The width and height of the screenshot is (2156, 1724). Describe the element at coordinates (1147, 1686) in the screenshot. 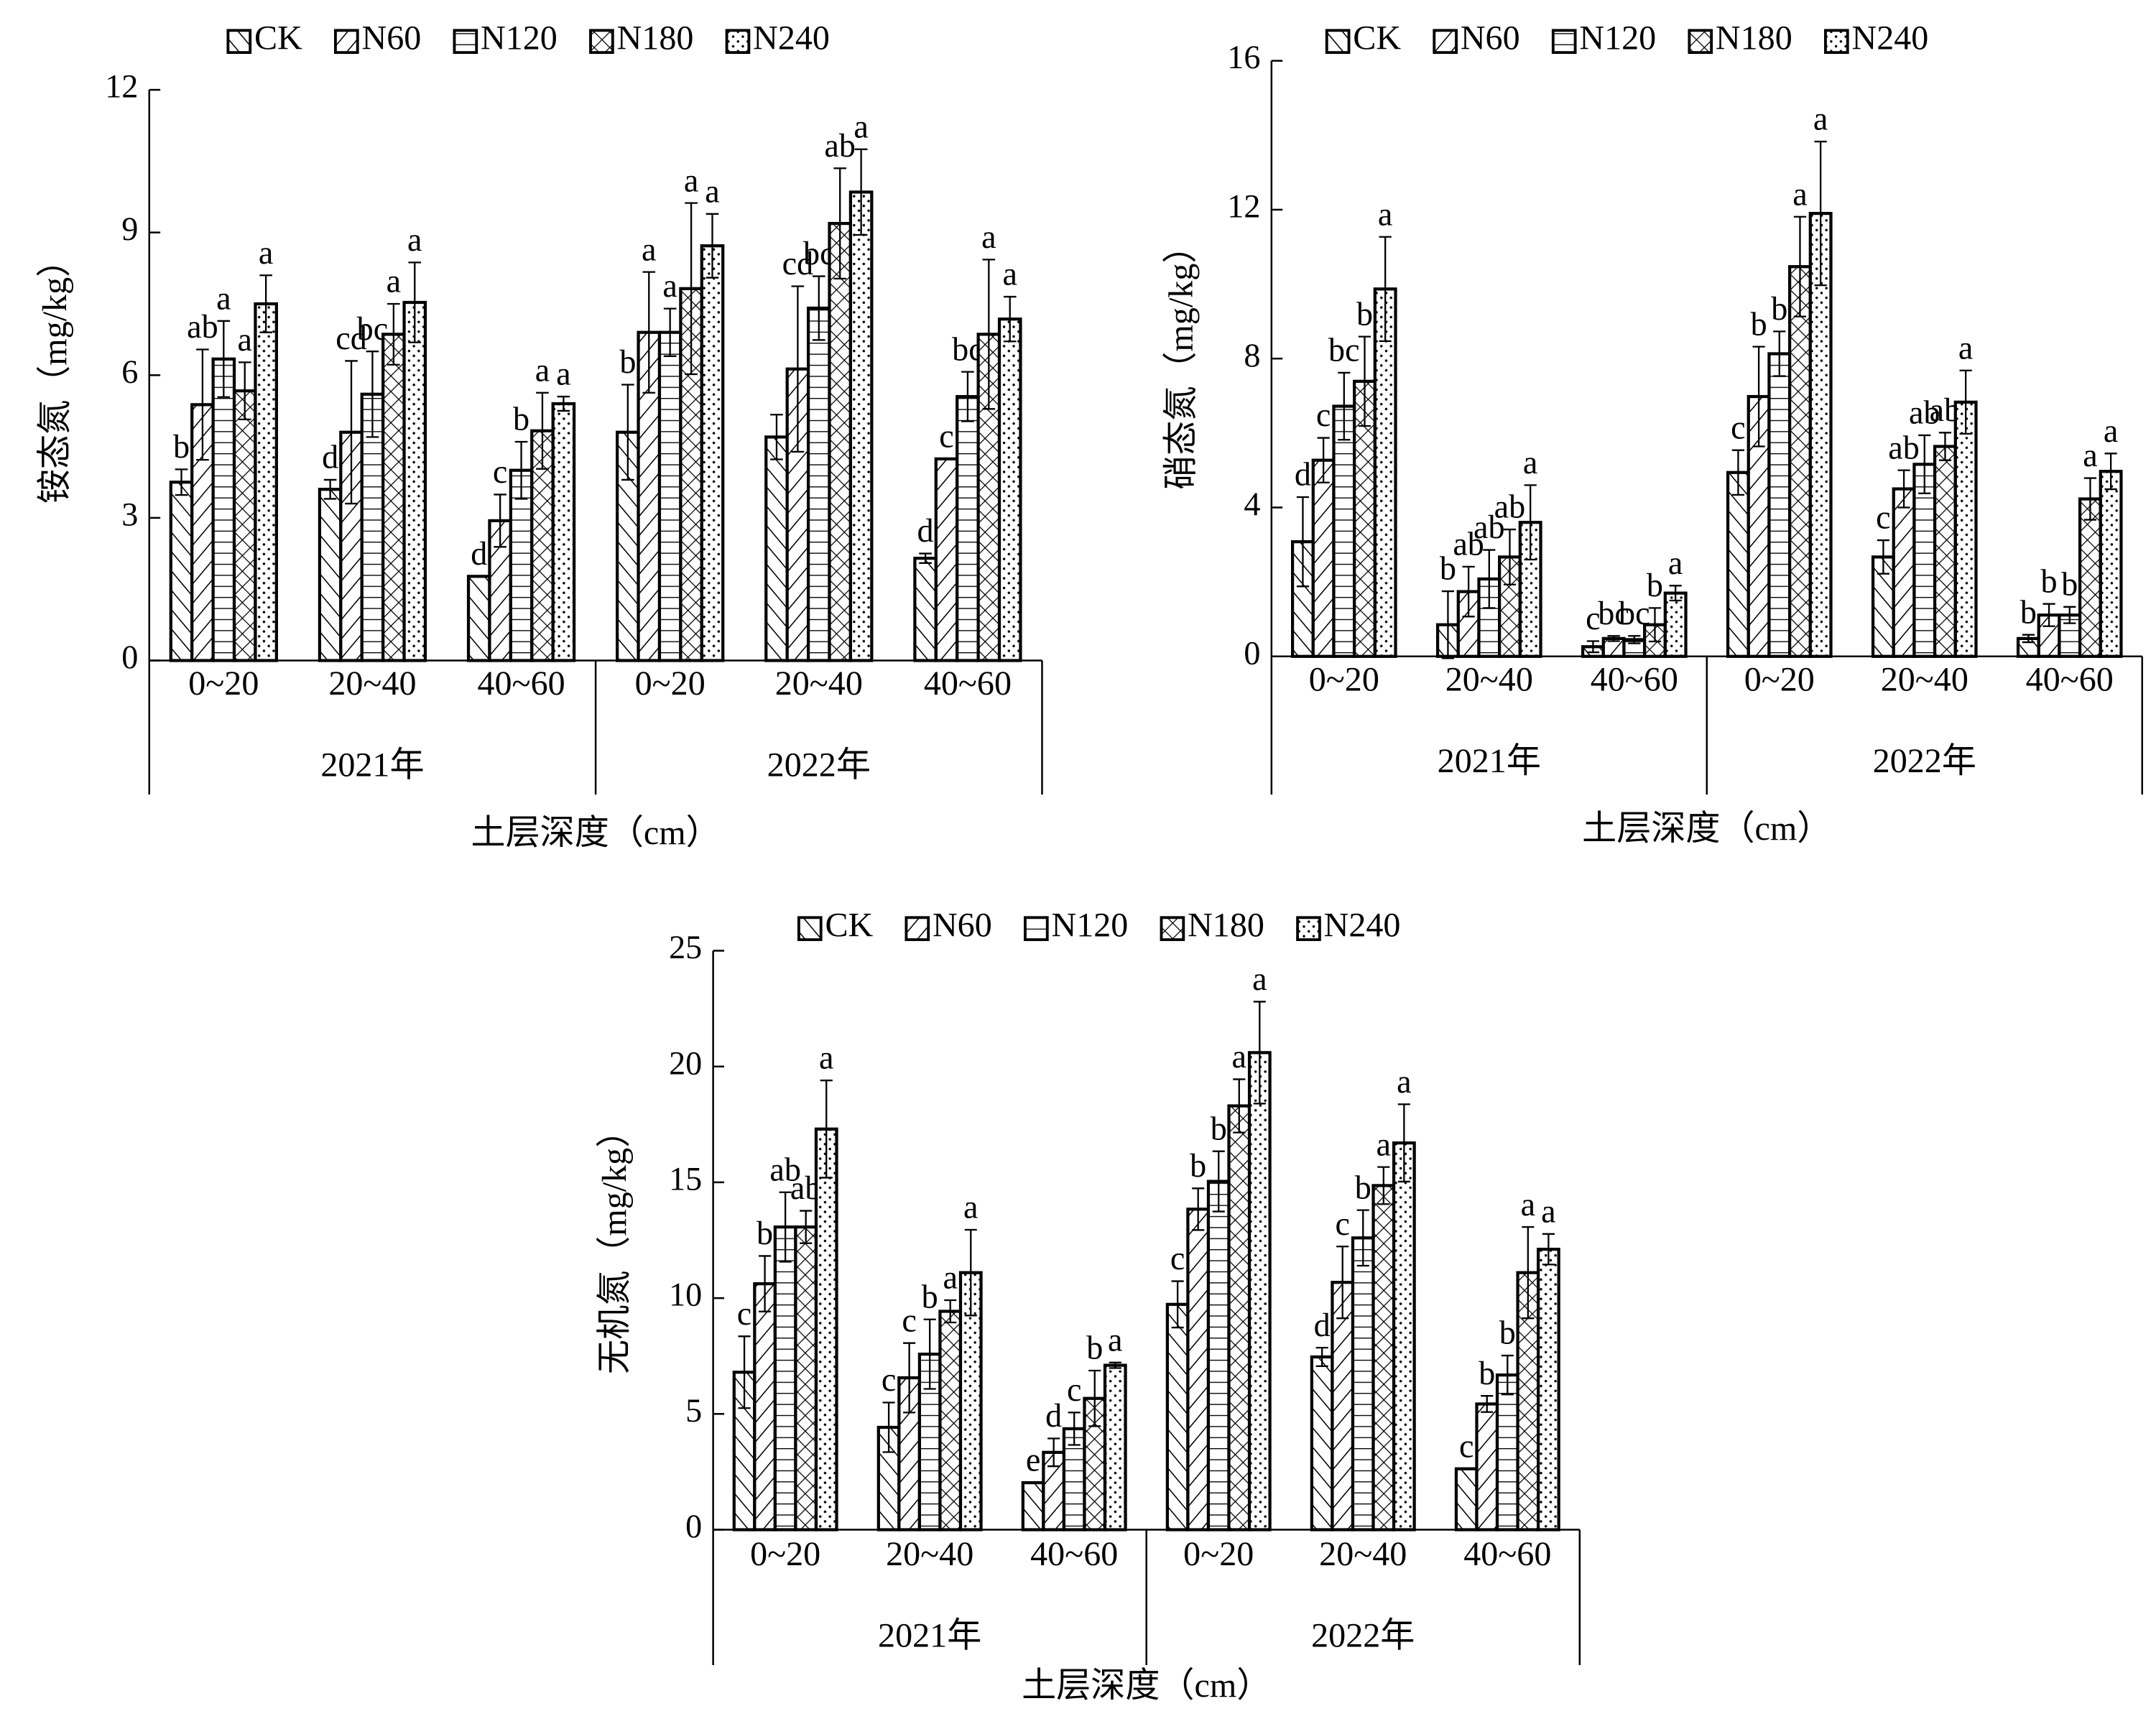

I see `x-axis-label: 土层深度（cm）` at that location.